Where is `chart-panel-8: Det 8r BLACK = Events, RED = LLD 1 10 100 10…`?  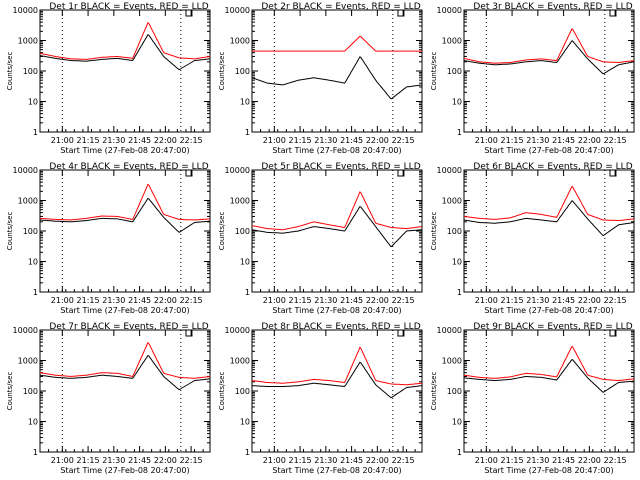
chart-panel-8: Det 8r BLACK = Events, RED = LLD 1 10 100 10… is located at coordinates (320, 398).